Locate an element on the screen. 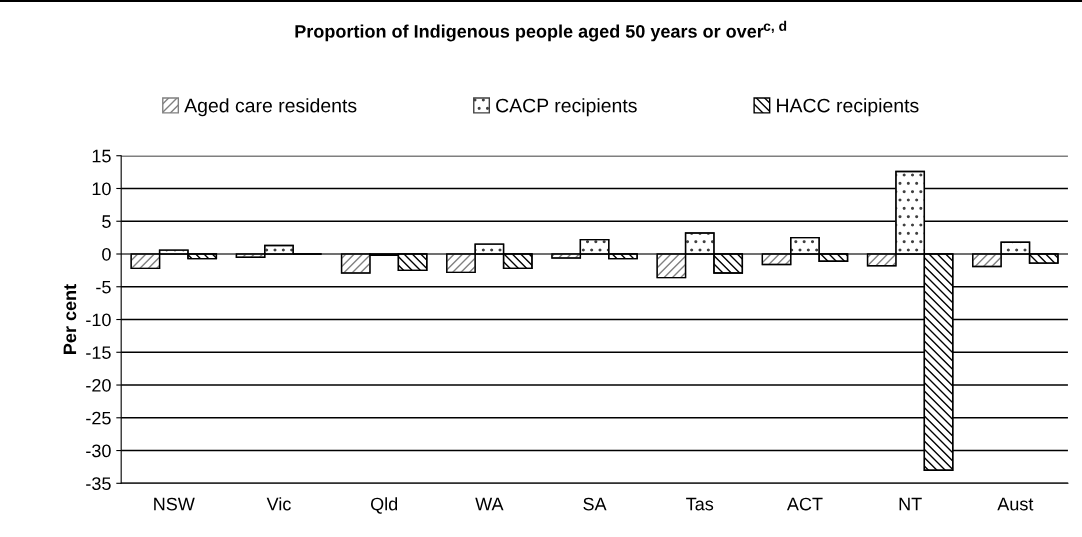  y-axis-title: Per cent is located at coordinates (70, 319).